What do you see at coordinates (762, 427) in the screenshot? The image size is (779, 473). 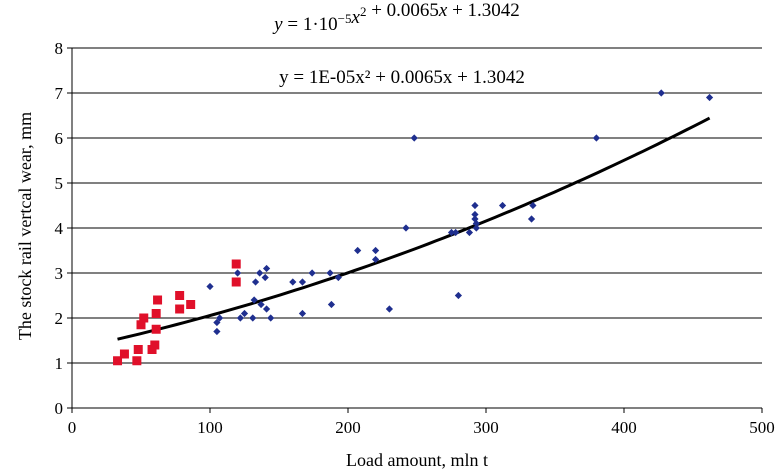 I see `x-tick-label: 500` at bounding box center [762, 427].